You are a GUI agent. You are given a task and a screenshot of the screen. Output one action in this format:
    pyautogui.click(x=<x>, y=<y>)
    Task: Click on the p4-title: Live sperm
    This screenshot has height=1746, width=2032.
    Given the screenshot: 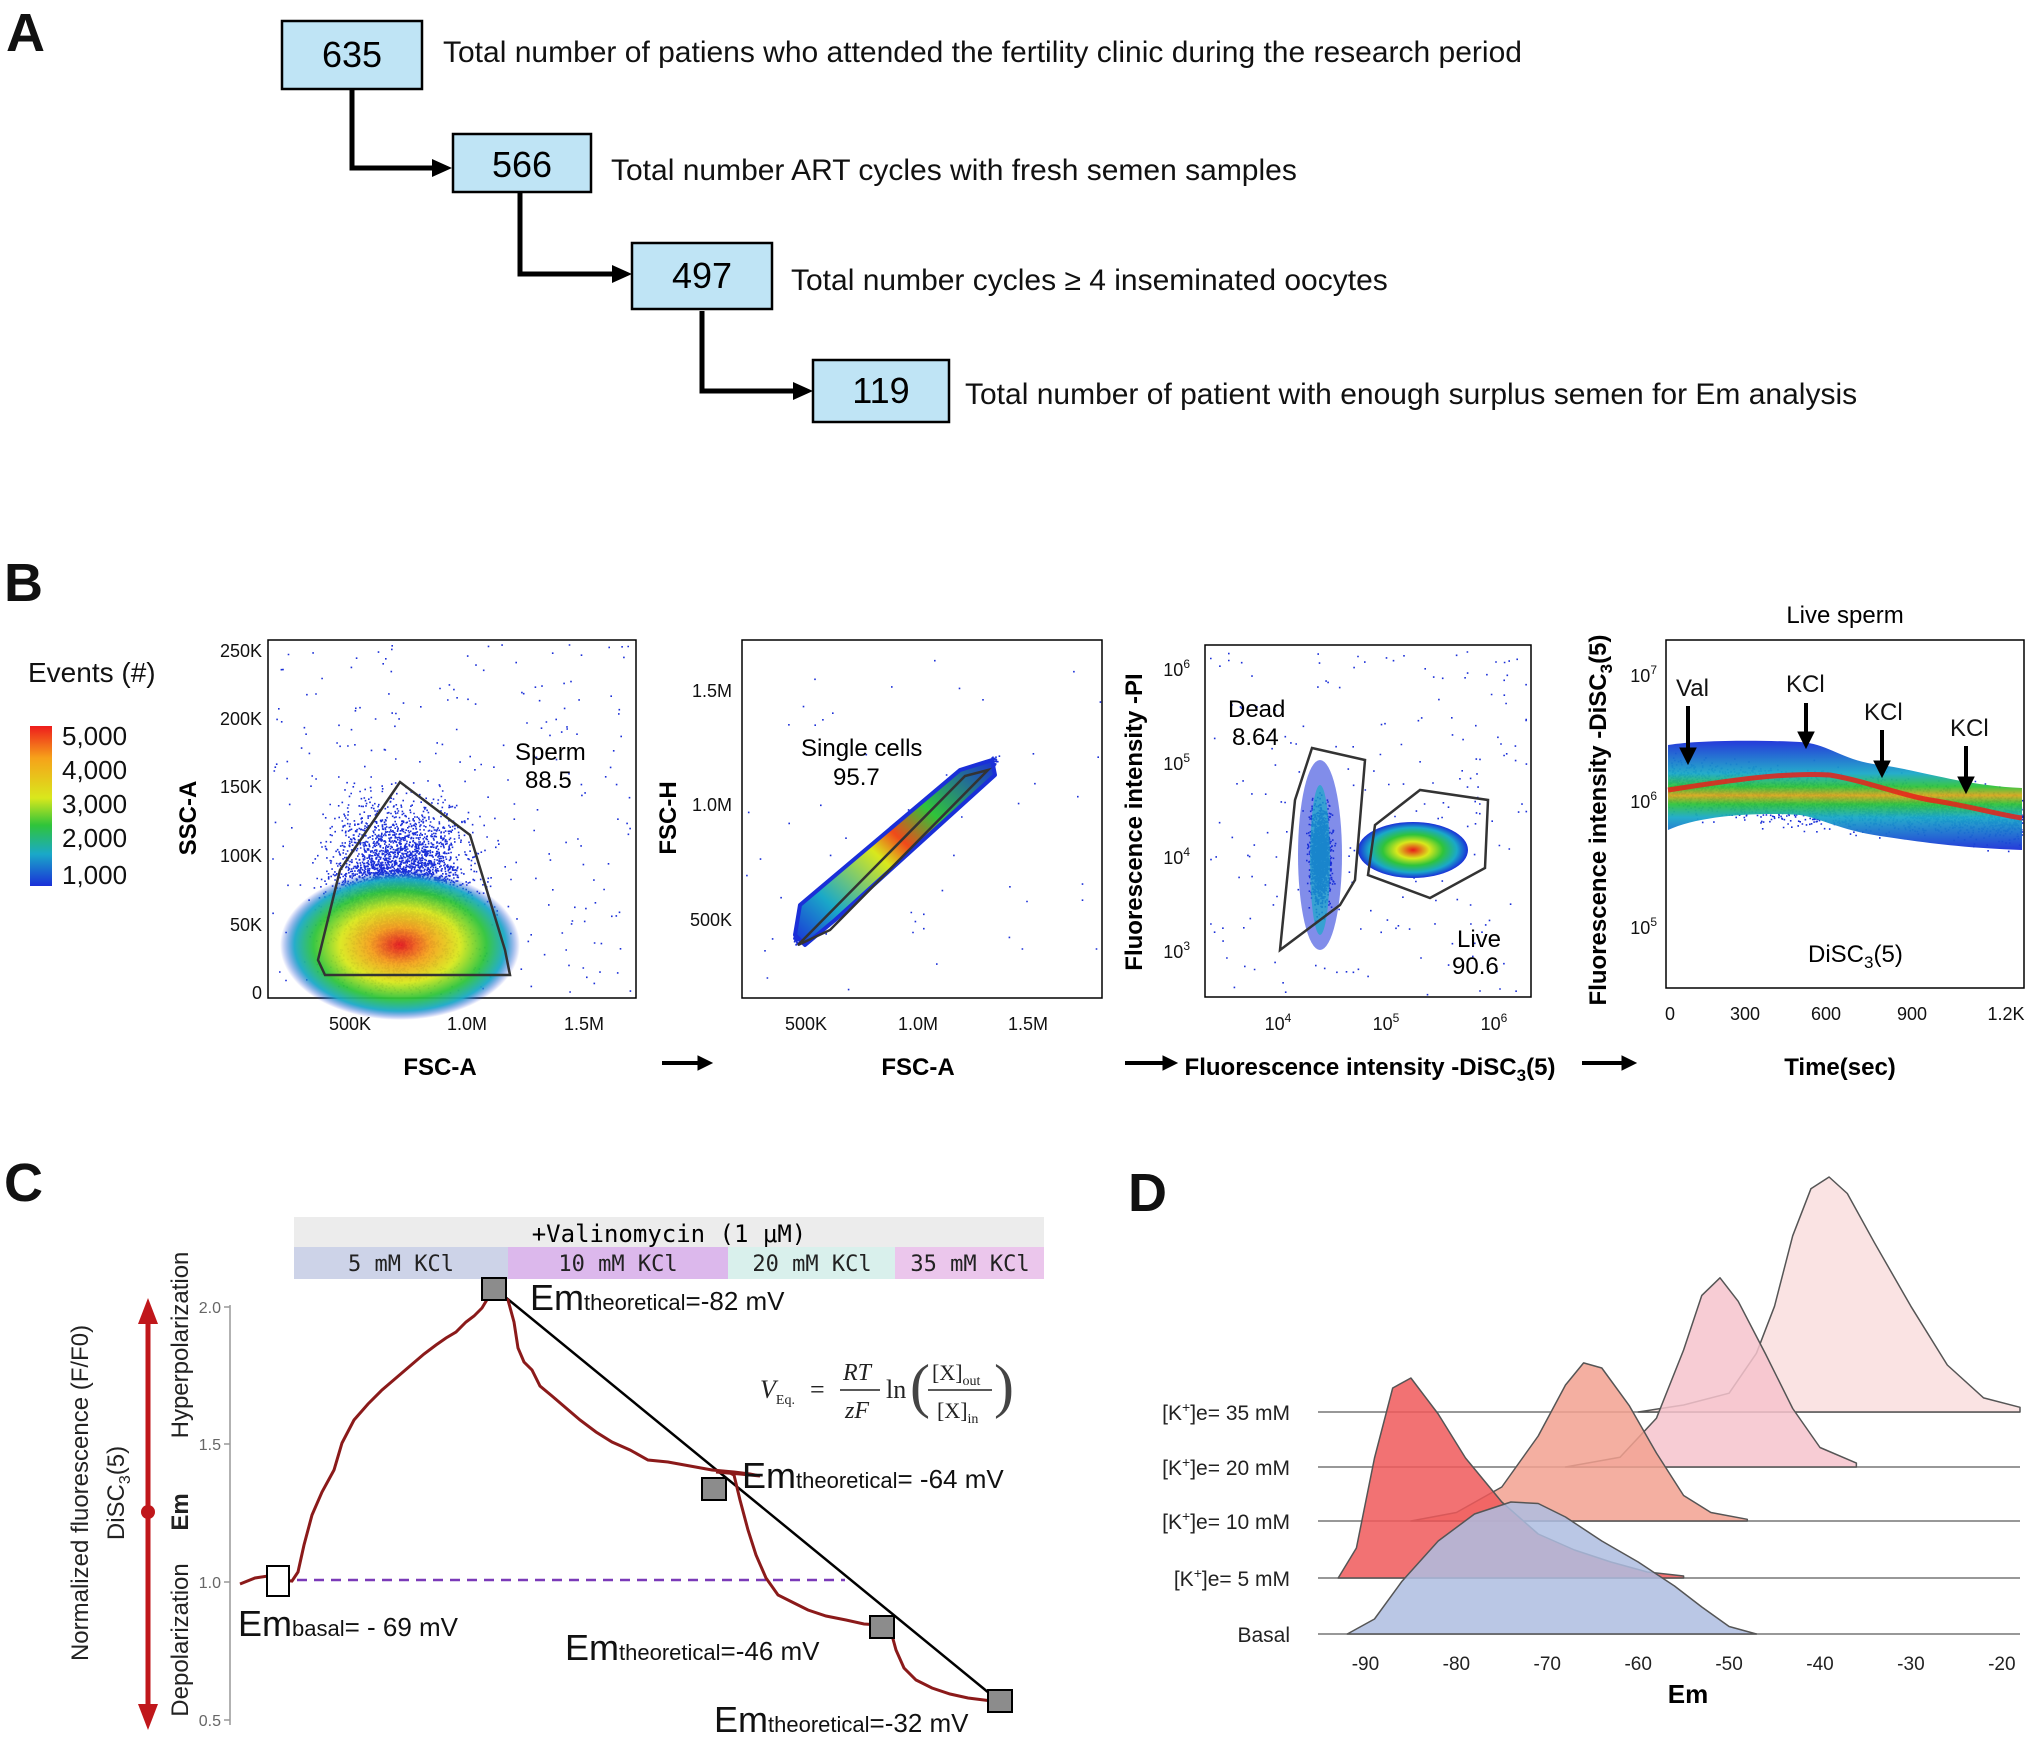 What is the action you would take?
    pyautogui.click(x=1844, y=615)
    